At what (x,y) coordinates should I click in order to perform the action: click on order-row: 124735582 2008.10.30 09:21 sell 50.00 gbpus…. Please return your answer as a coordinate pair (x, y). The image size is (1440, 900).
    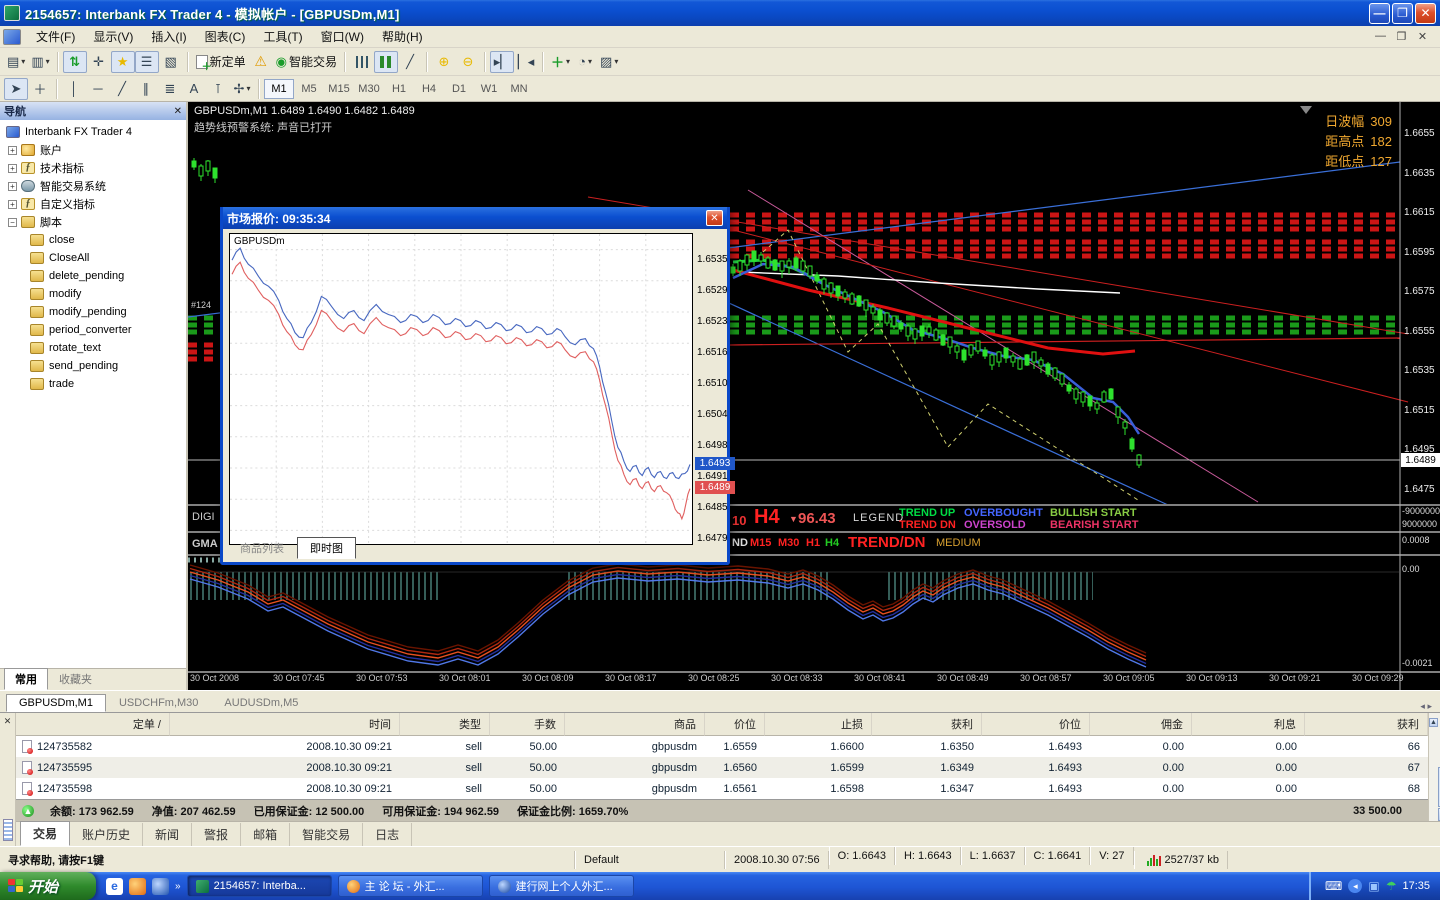
    Looking at the image, I should click on (722, 746).